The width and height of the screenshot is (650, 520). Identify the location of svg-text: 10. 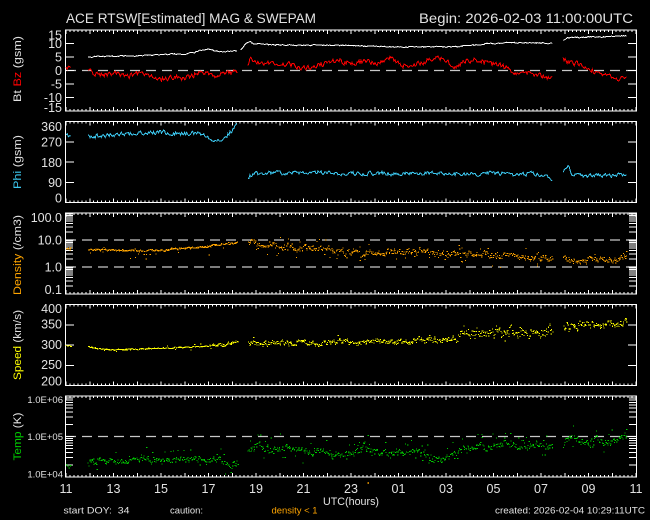
(55, 44).